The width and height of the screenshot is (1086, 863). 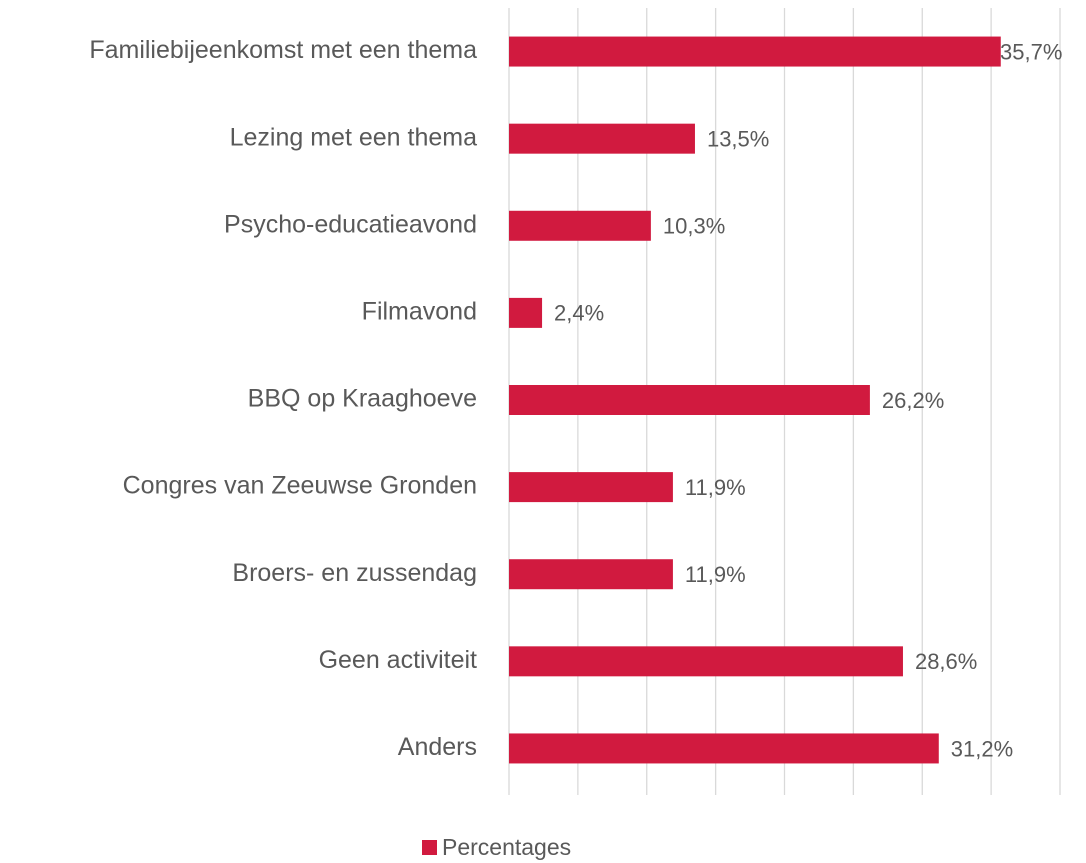 I want to click on category-label: Broers- en zussendag, so click(x=354, y=573).